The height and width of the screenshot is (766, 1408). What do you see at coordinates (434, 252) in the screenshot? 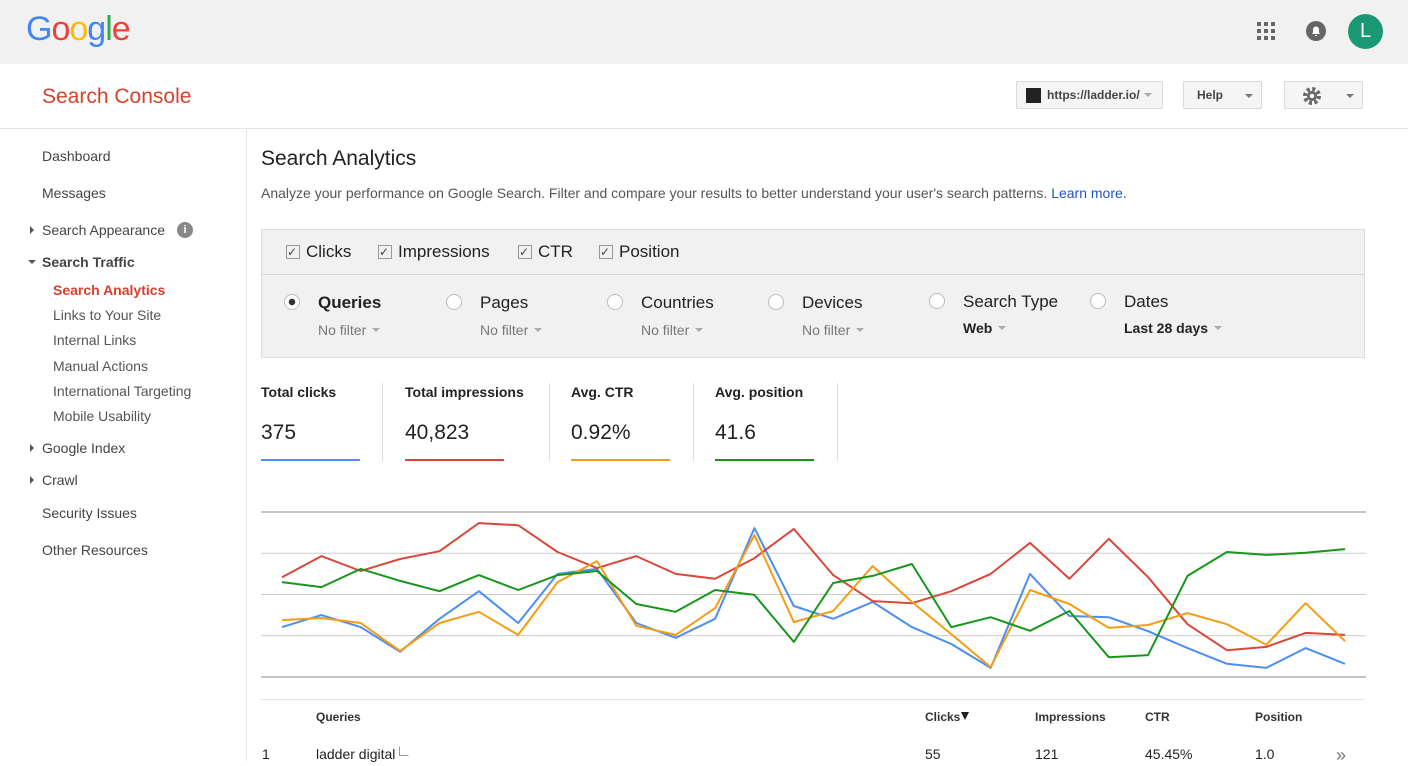
I see `metric-checkbox: Impressions` at bounding box center [434, 252].